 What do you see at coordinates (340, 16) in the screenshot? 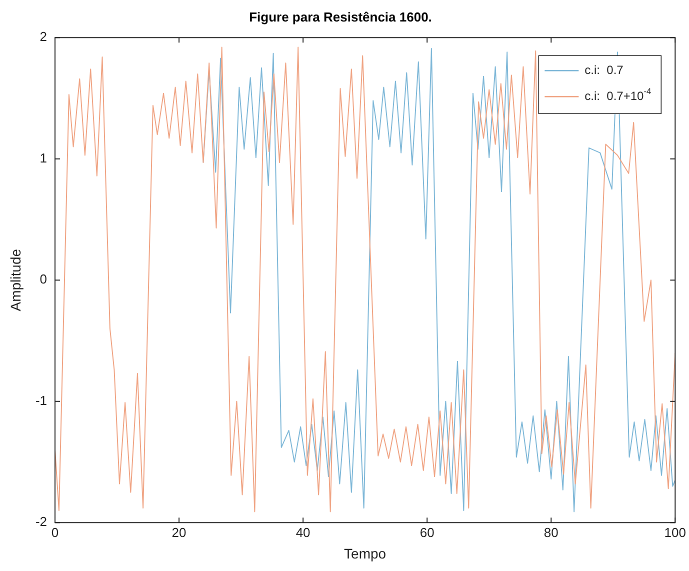
I see `chart-title: Figure para Resistência 1600.` at bounding box center [340, 16].